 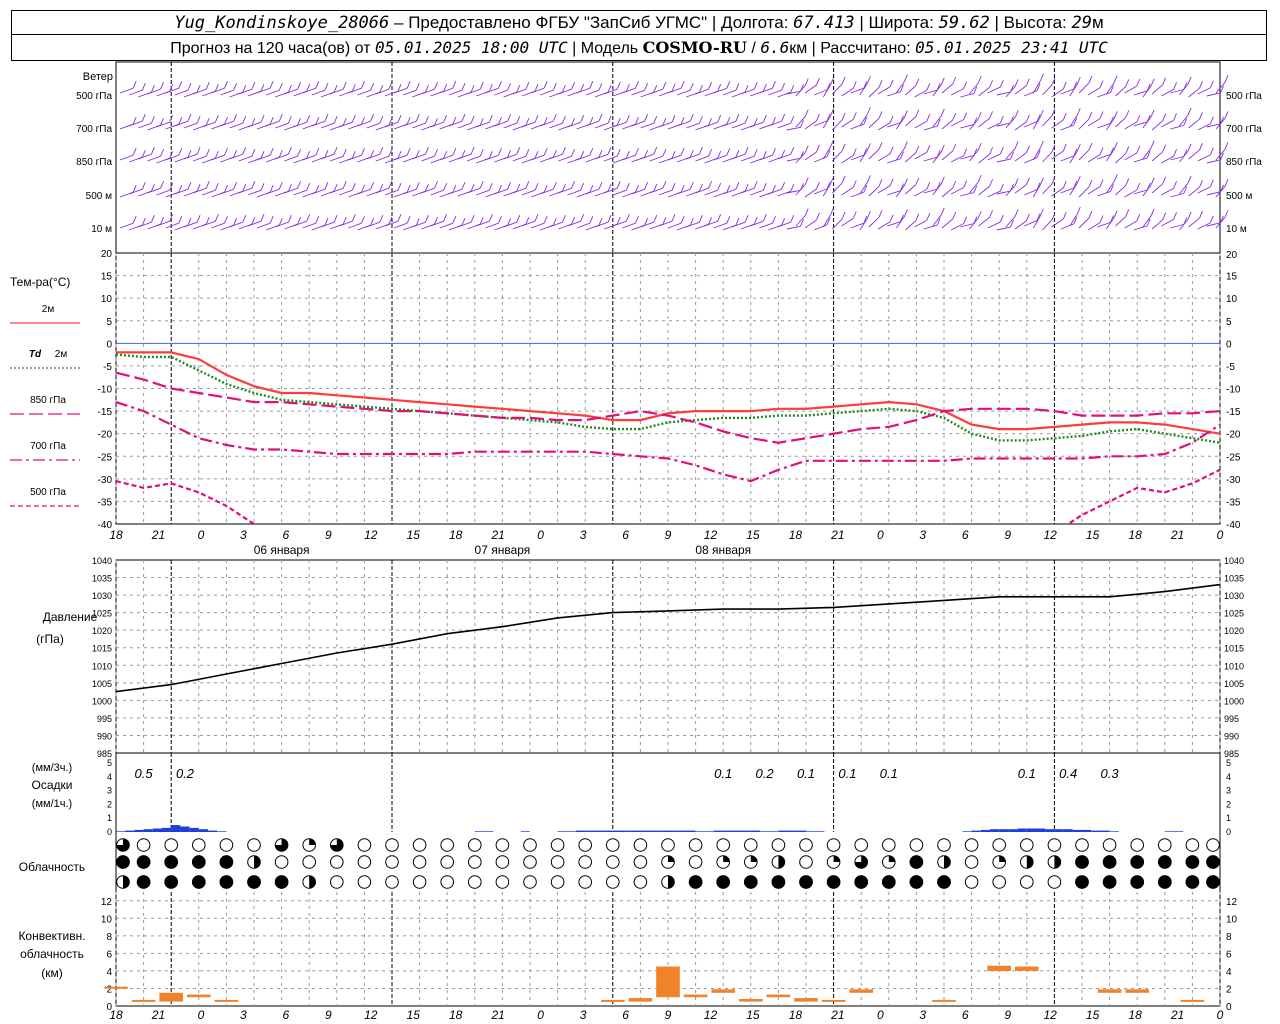 What do you see at coordinates (52, 785) in the screenshot?
I see `precip-title: Осадки` at bounding box center [52, 785].